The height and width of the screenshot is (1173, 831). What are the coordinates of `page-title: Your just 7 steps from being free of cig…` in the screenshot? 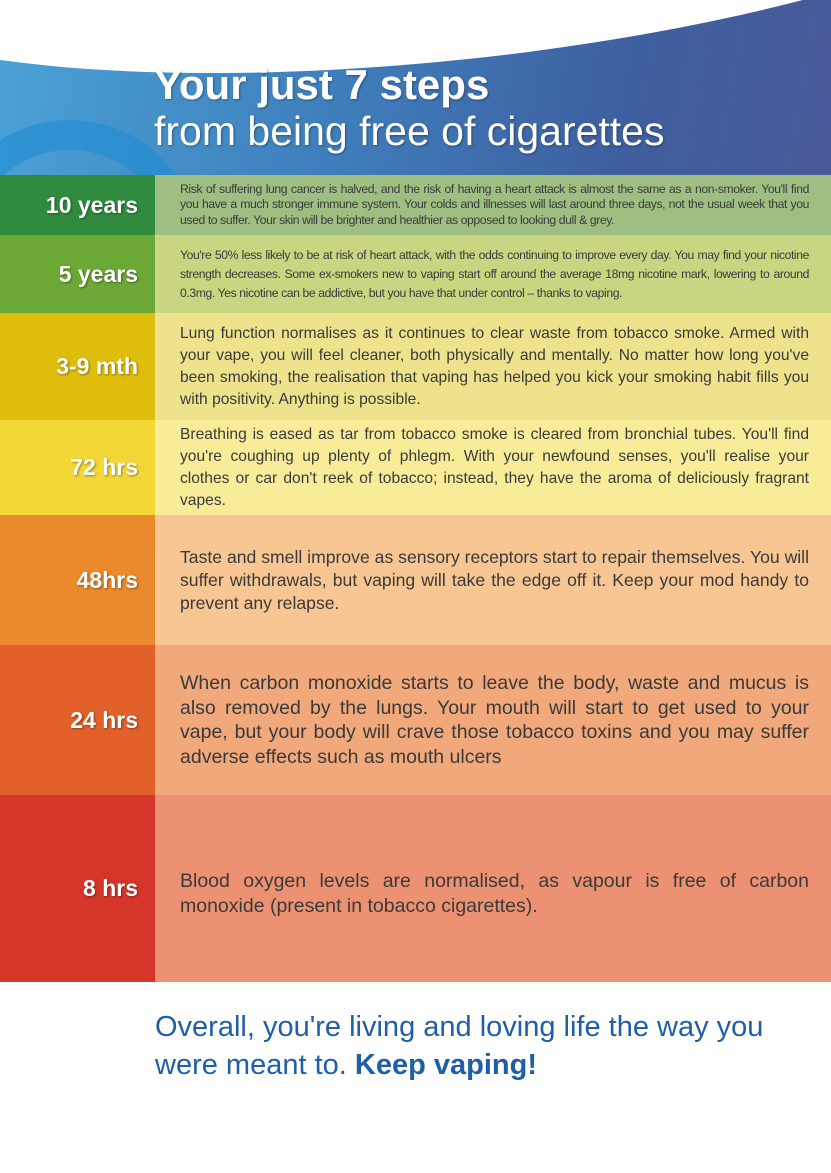 It's located at (409, 108).